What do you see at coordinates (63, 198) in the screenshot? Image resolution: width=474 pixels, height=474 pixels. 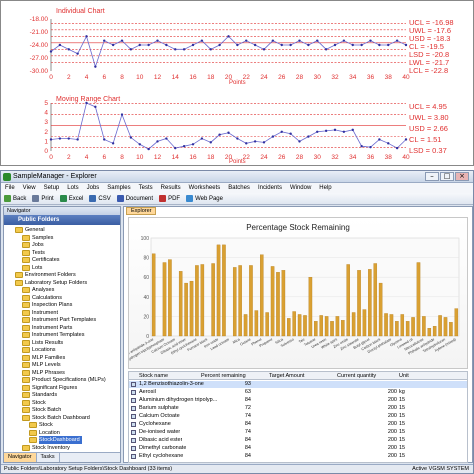 I see `excel-icon` at bounding box center [63, 198].